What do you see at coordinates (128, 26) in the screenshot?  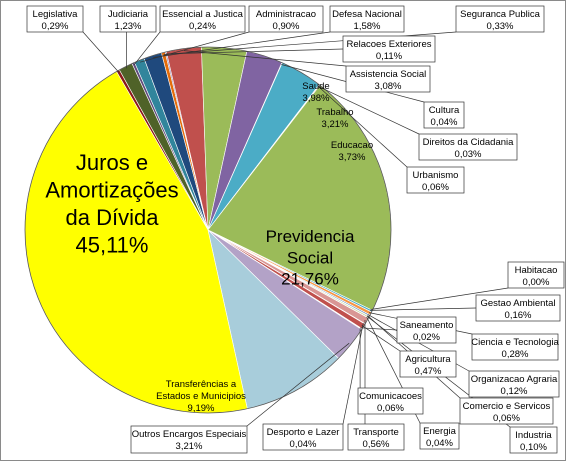 I see `label-value-judiciaria: 1,23%` at bounding box center [128, 26].